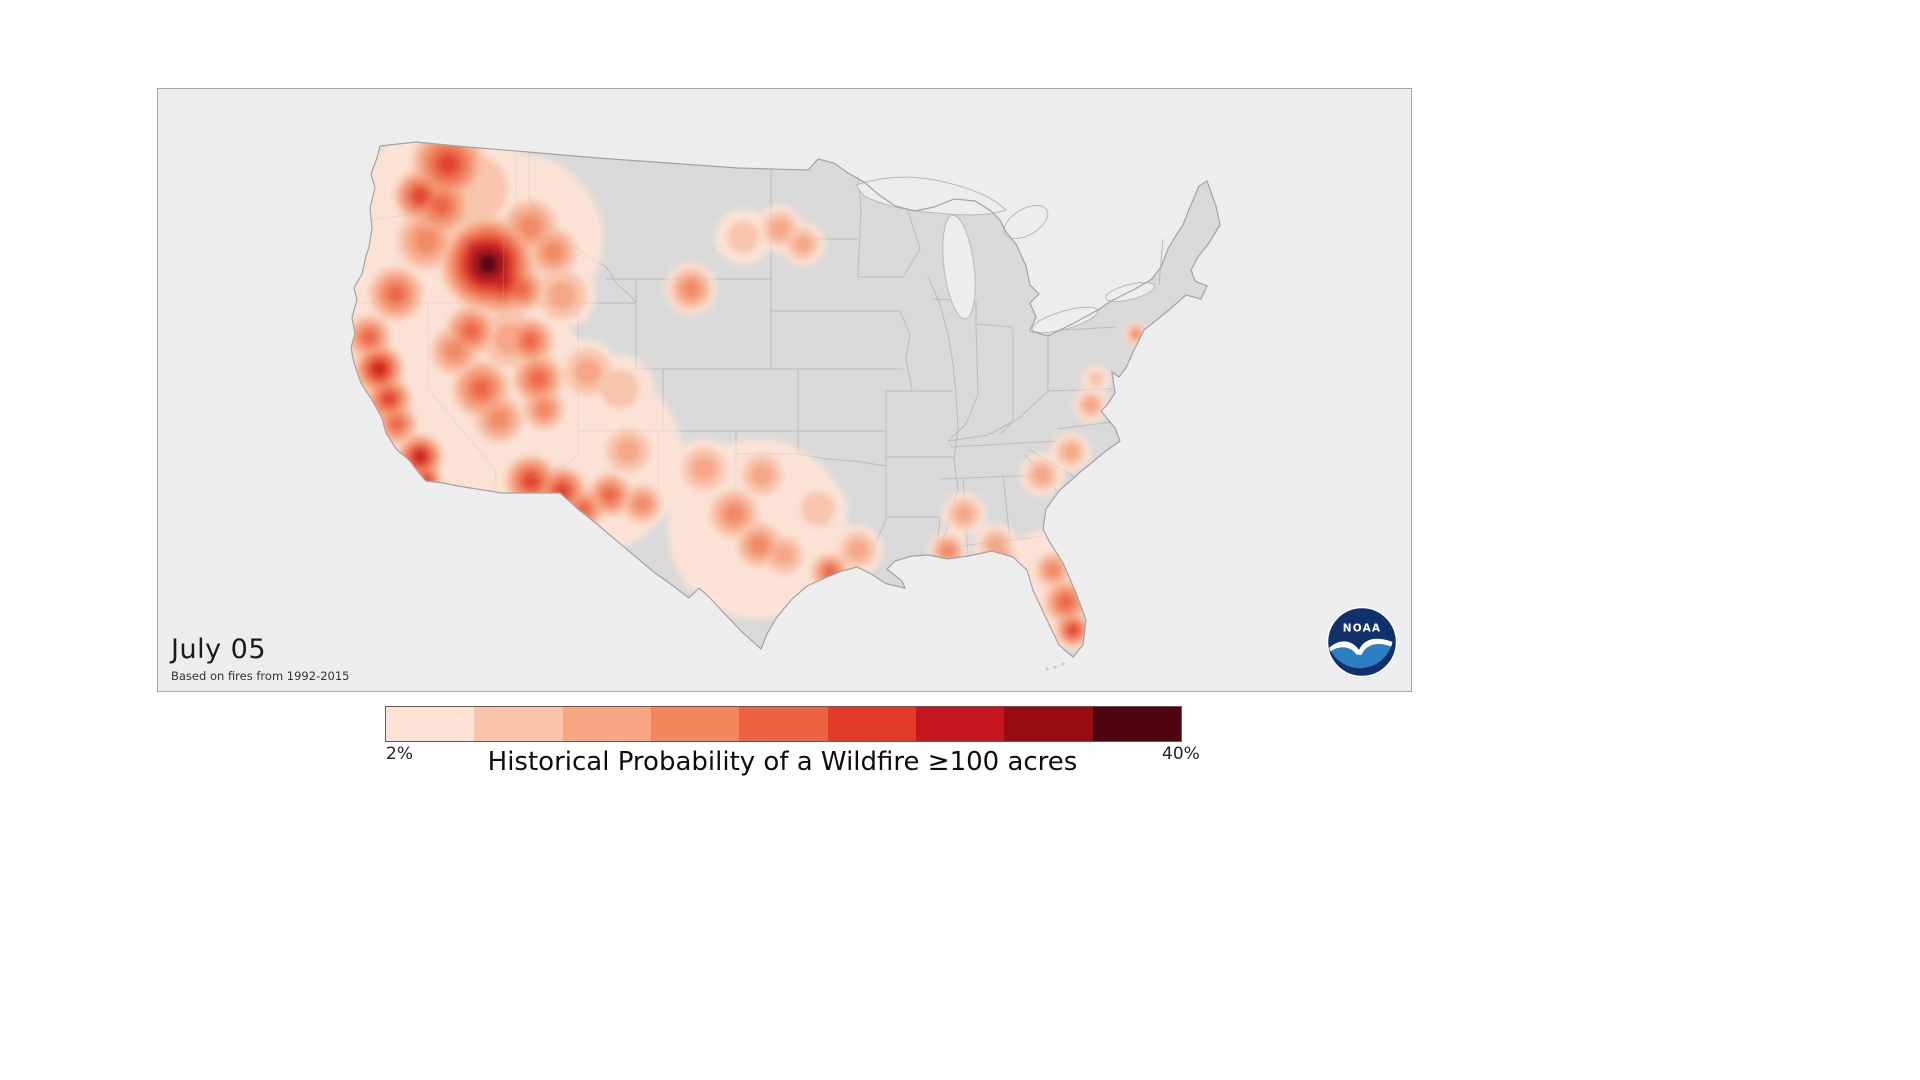  What do you see at coordinates (260, 676) in the screenshot?
I see `map-source-note: Based on fires from 1992-2015` at bounding box center [260, 676].